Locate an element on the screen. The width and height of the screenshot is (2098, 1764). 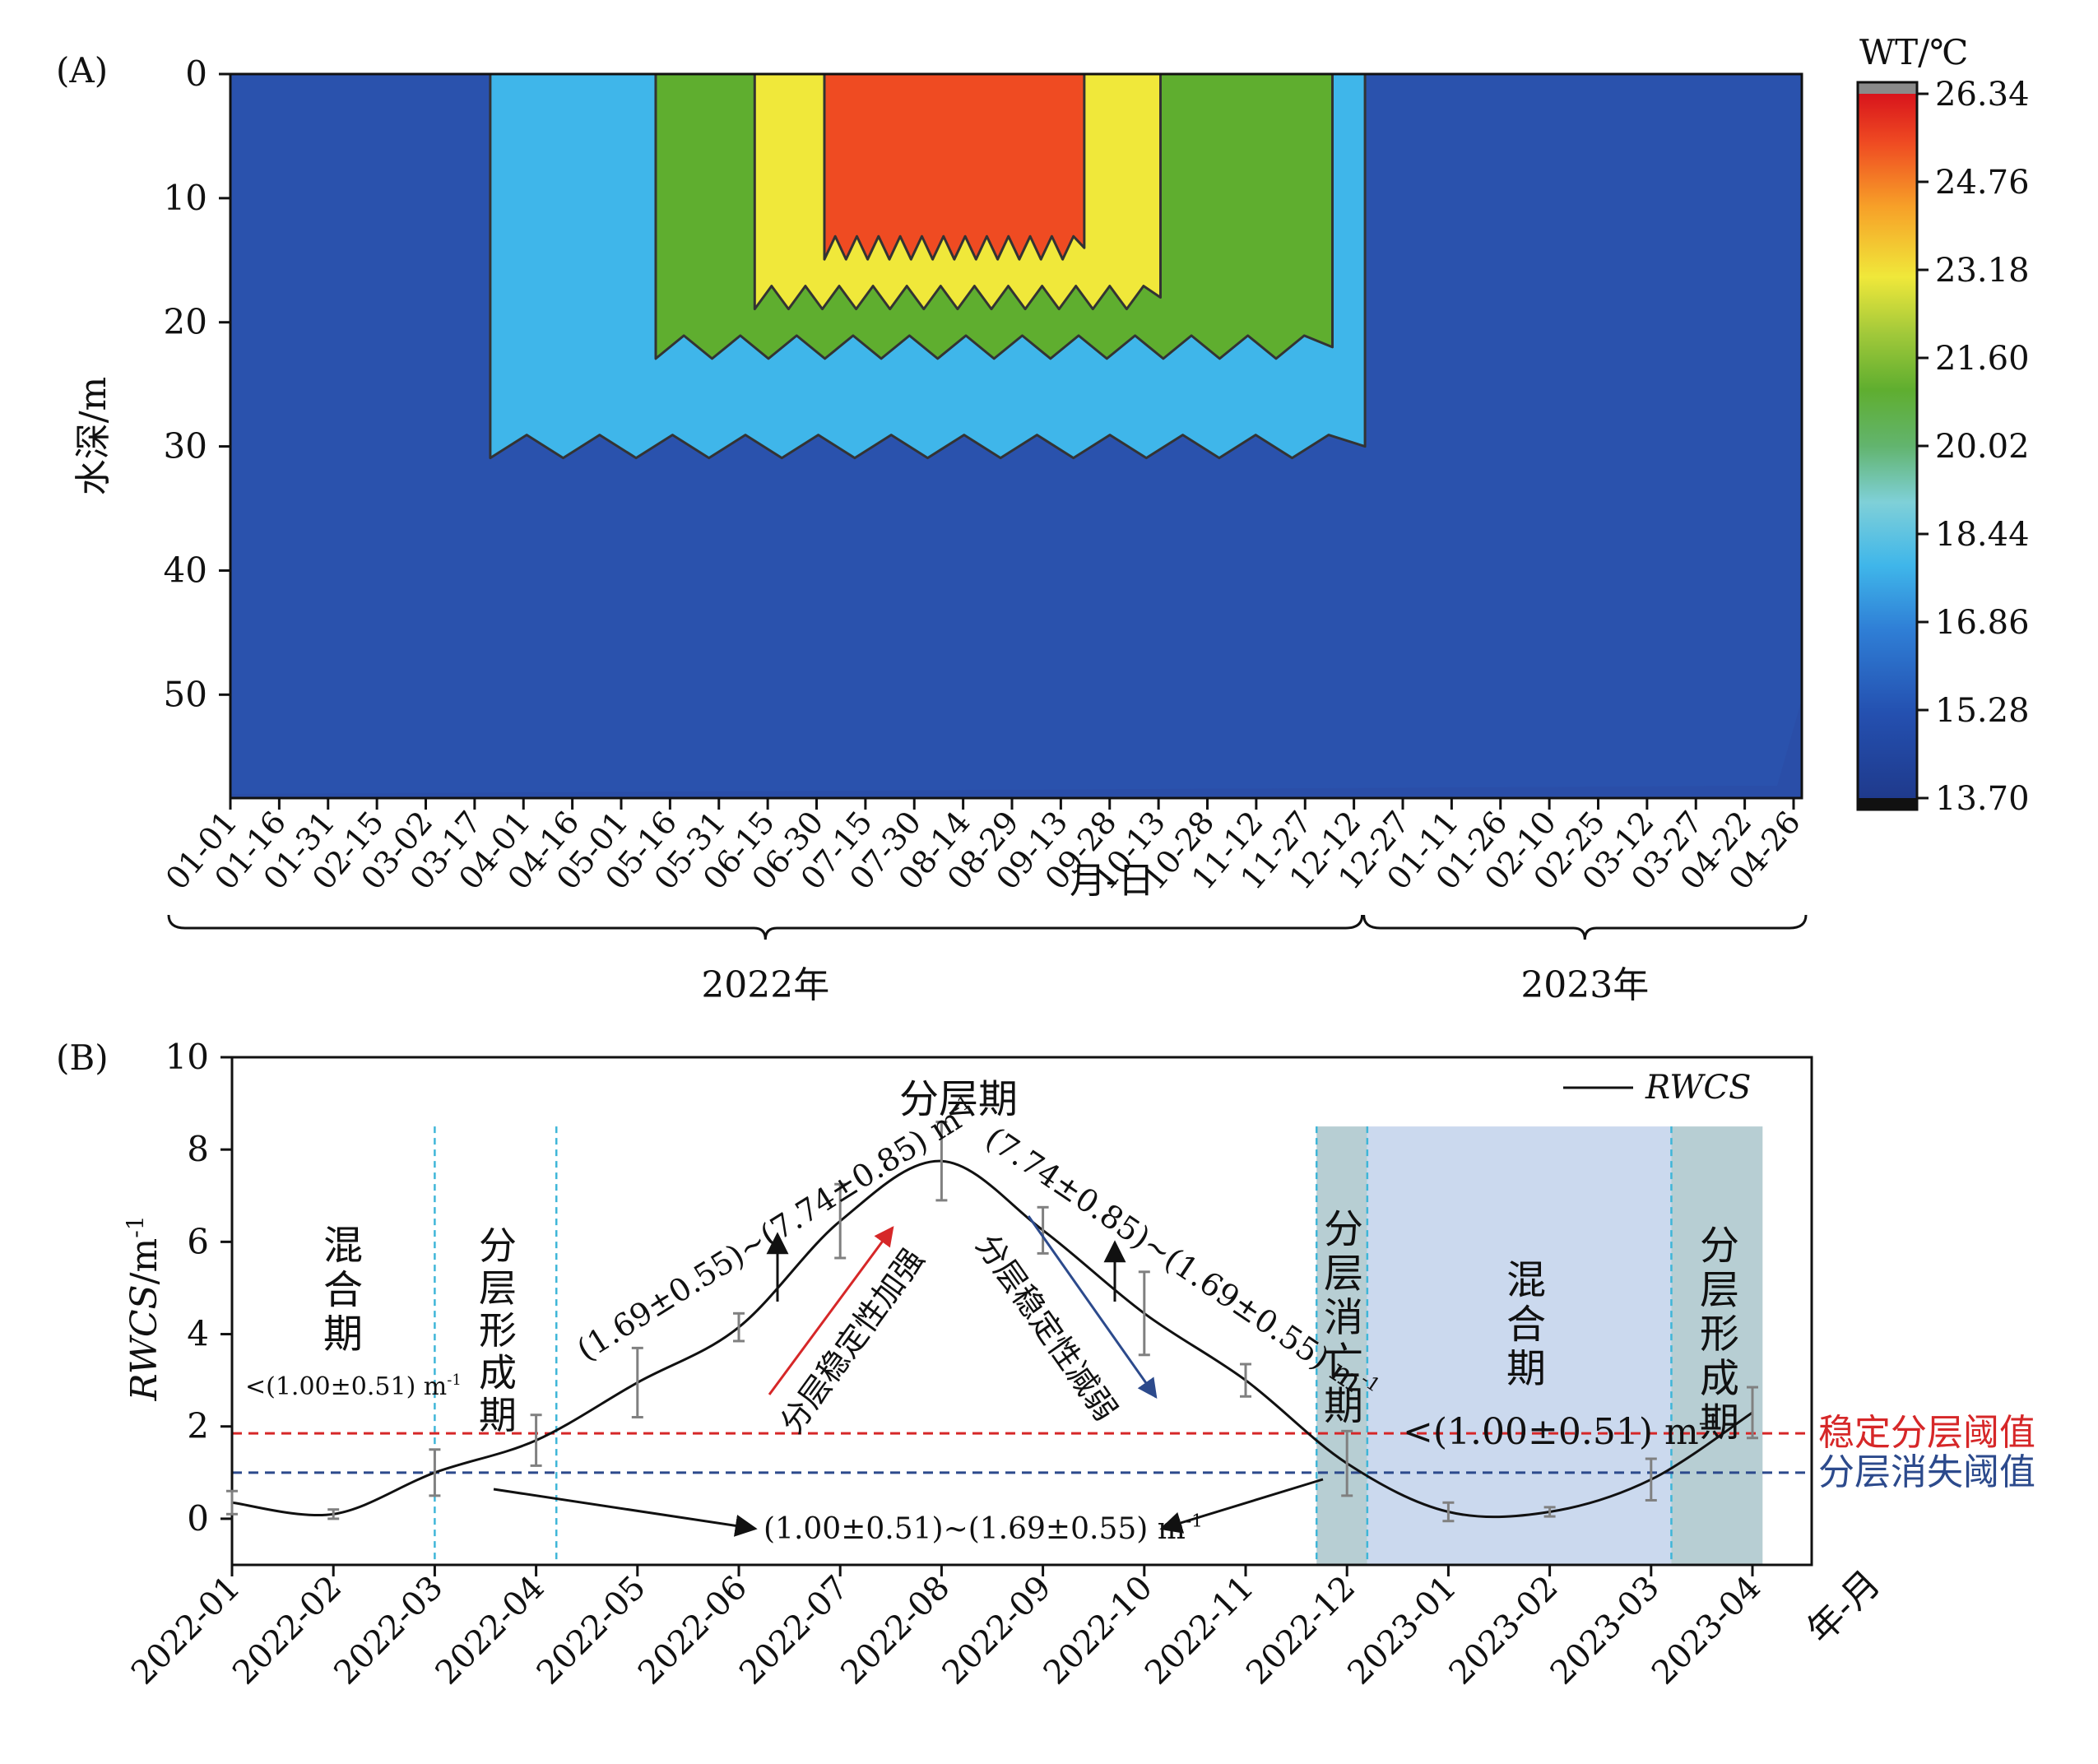
year-label: 2022年 is located at coordinates (765, 985).